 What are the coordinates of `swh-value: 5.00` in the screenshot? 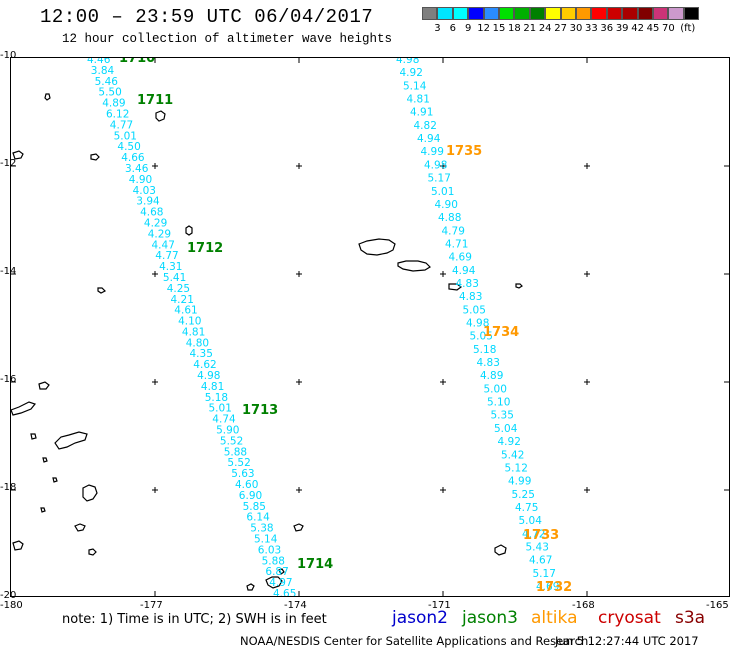 It's located at (495, 389).